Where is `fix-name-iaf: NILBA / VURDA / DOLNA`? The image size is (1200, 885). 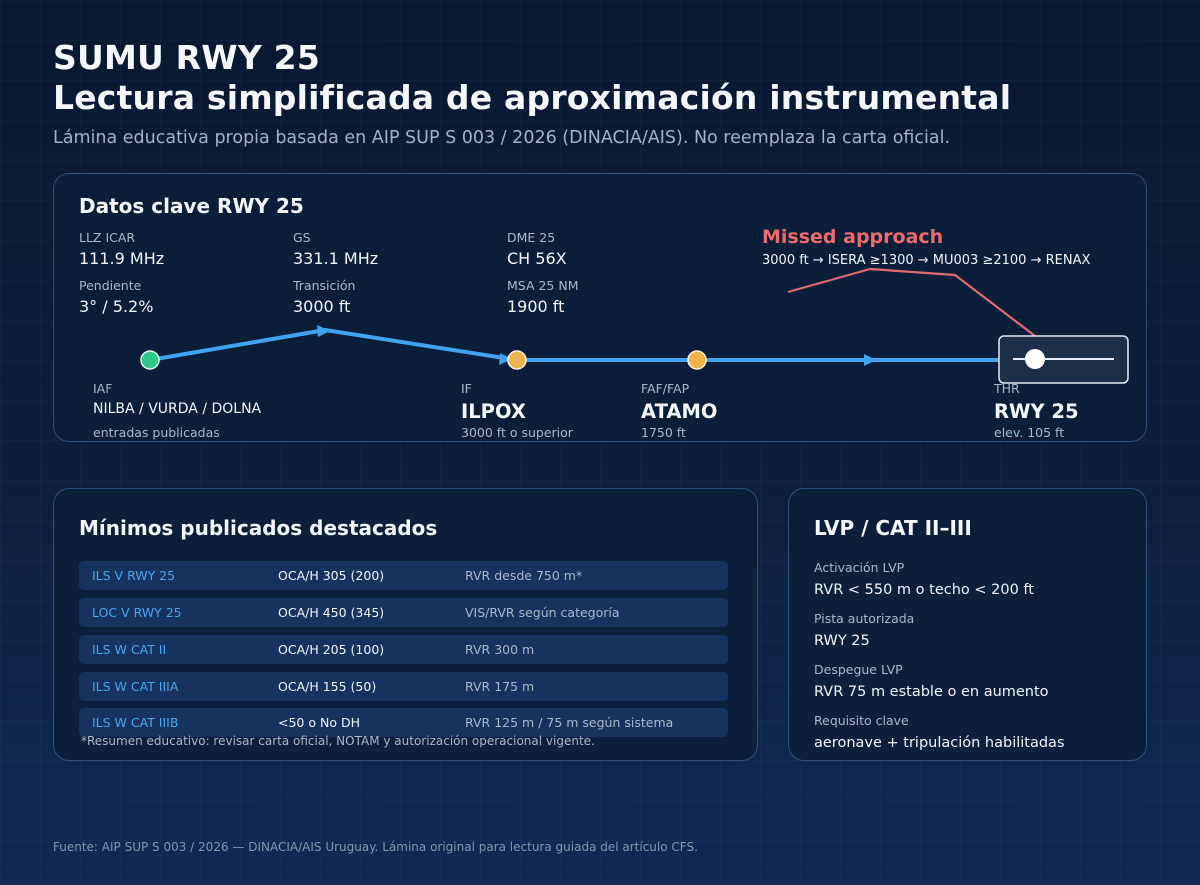
fix-name-iaf: NILBA / VURDA / DOLNA is located at coordinates (177, 409).